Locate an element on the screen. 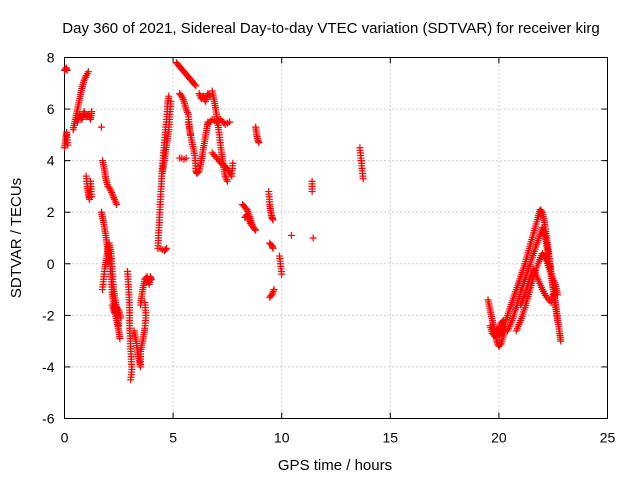  y-axis-label: SDTVAR / TECUs is located at coordinates (16, 238).